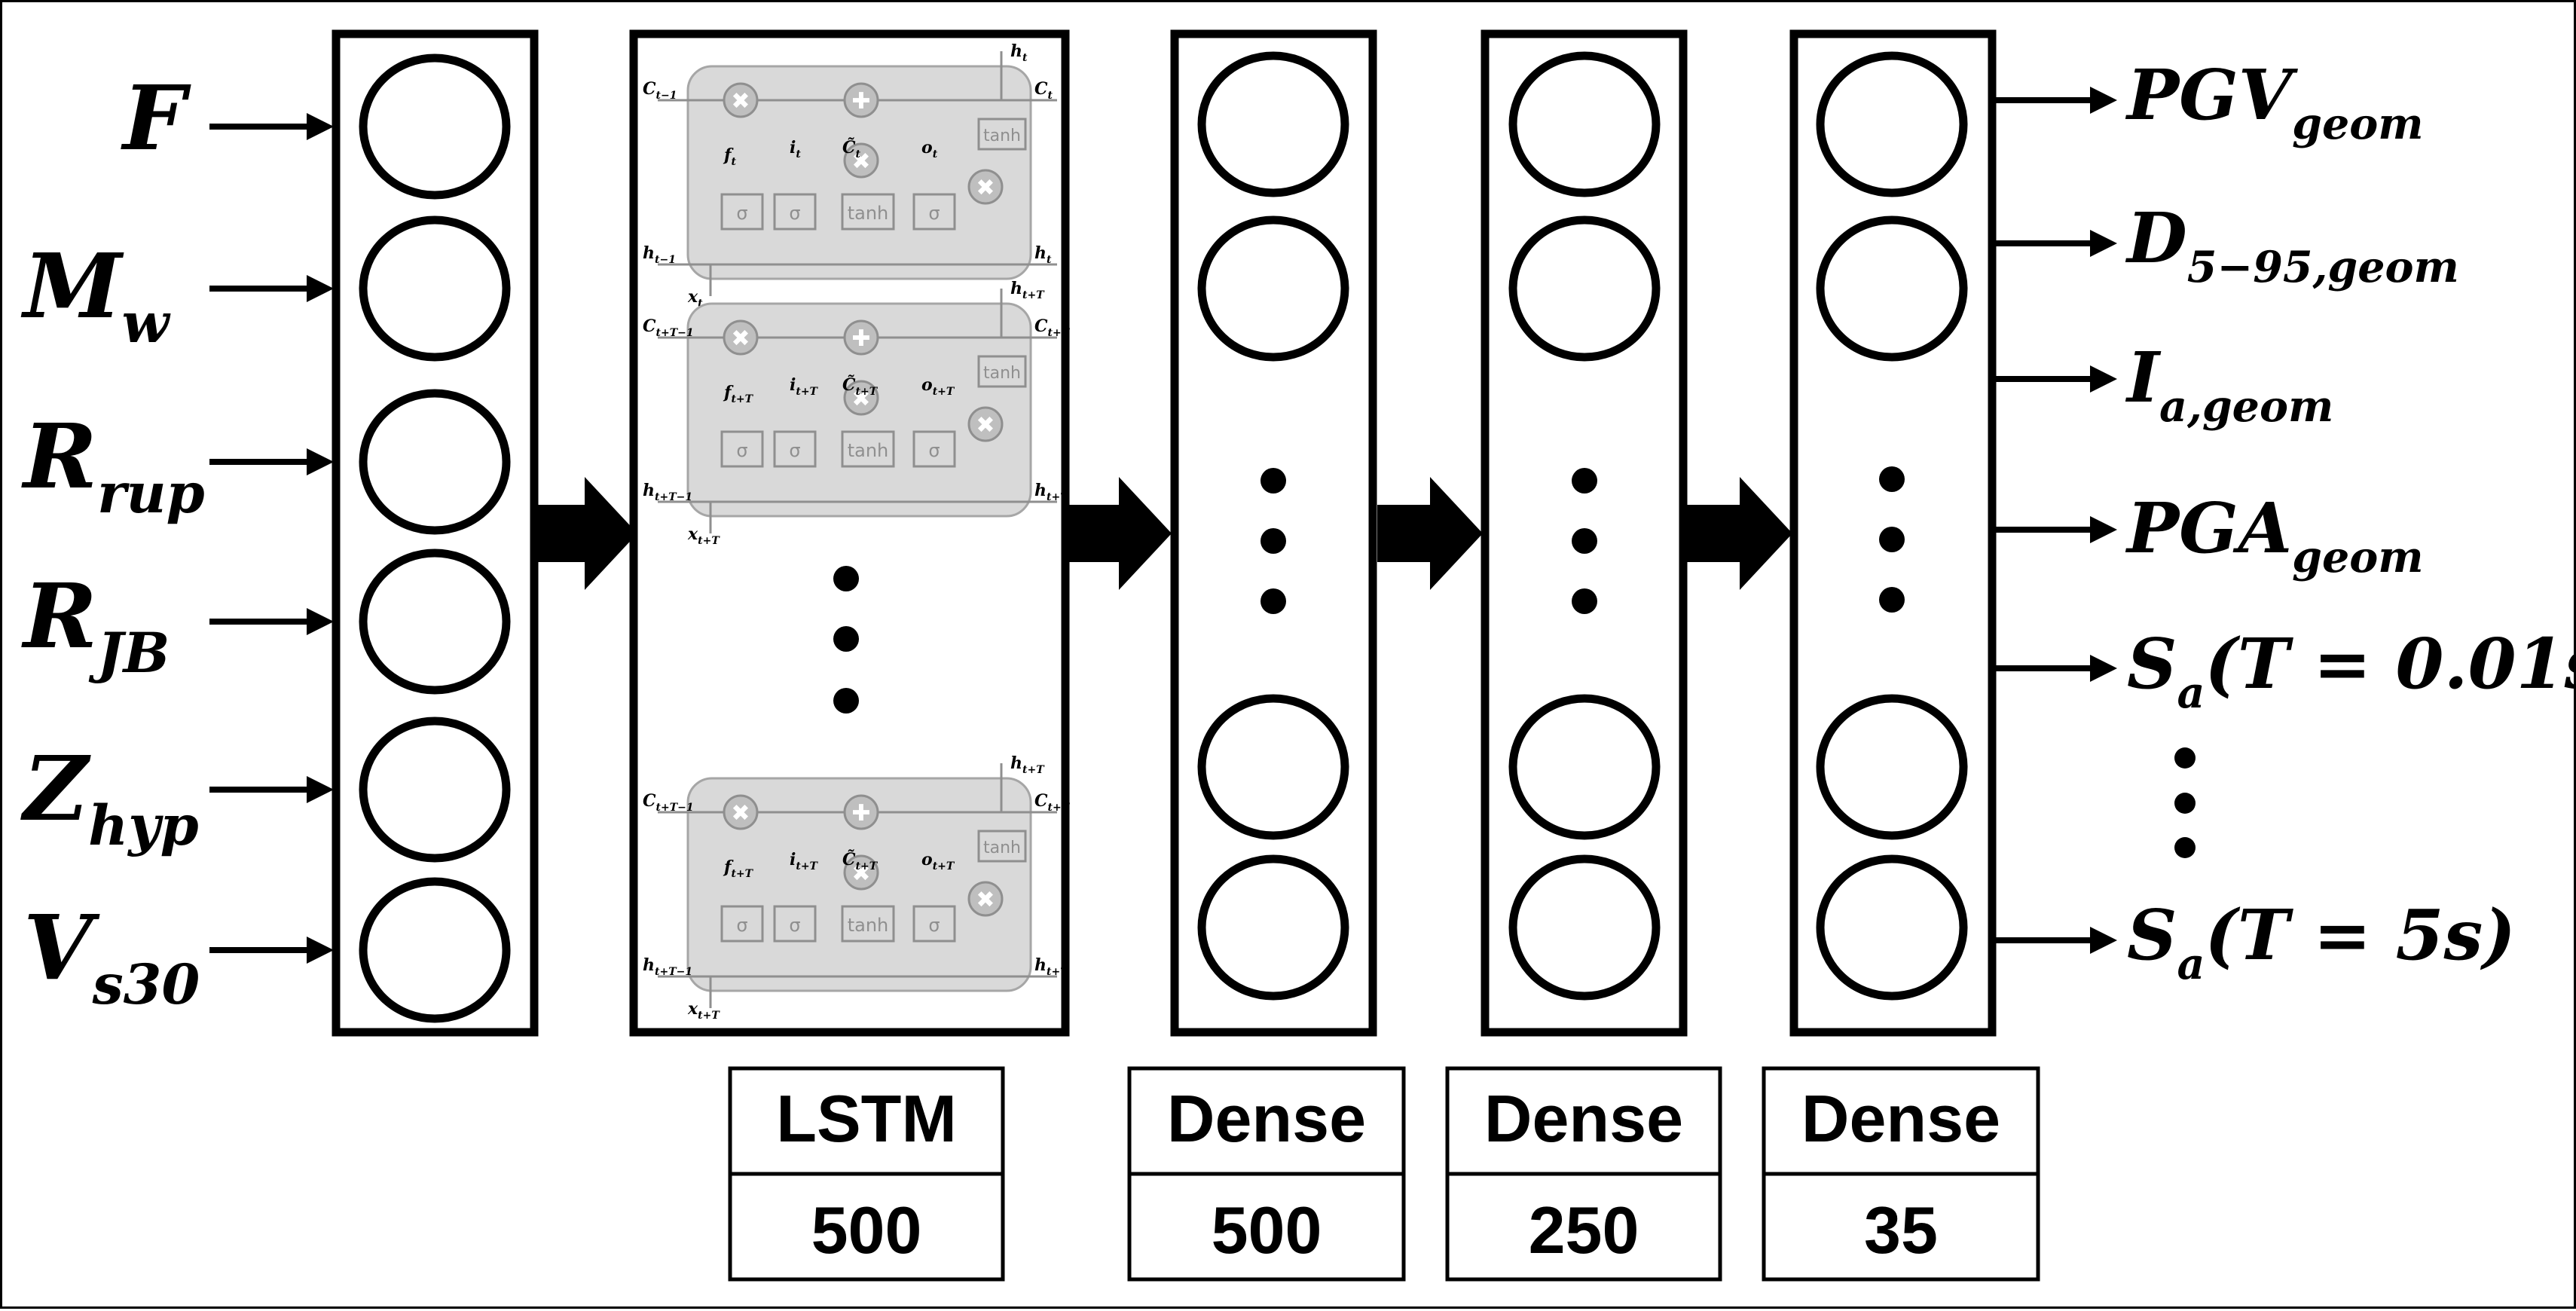 The width and height of the screenshot is (2576, 1311). I want to click on h-in-label: ht−1, so click(659, 254).